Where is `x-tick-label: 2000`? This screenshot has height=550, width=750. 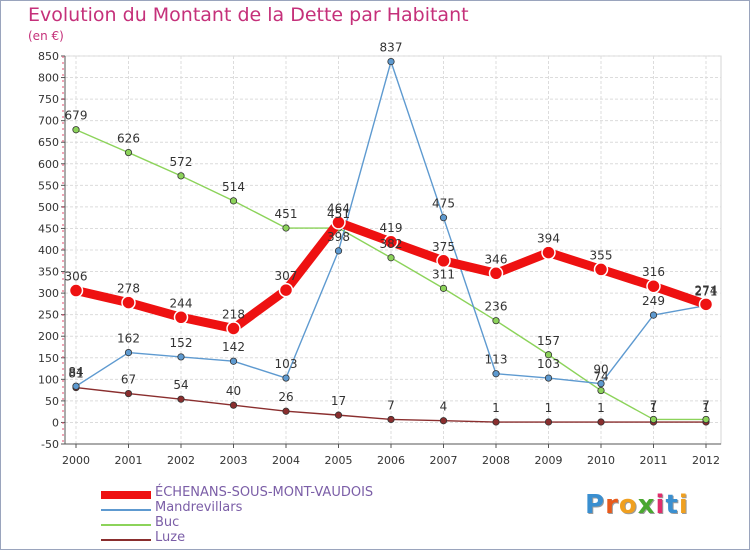
x-tick-label: 2000 is located at coordinates (76, 460).